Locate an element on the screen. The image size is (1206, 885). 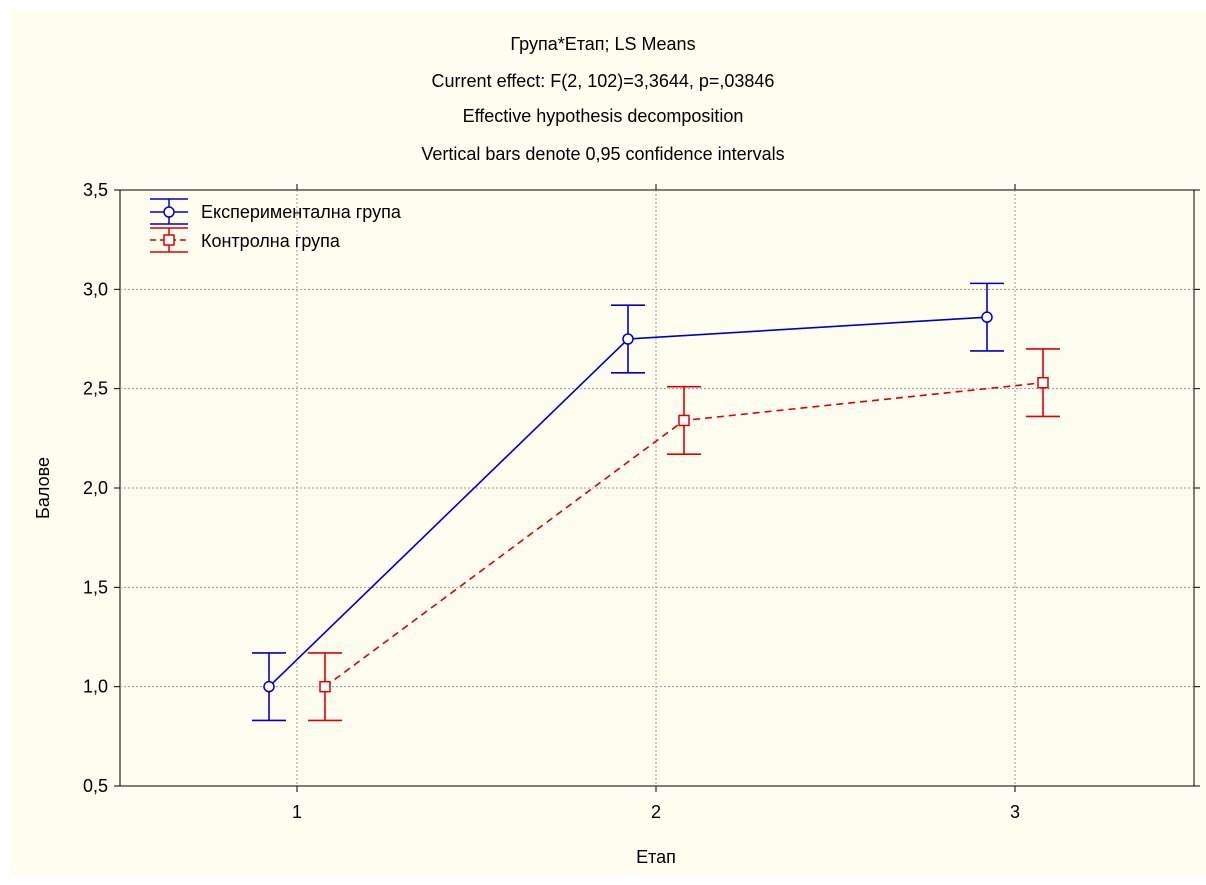
legend: Експериментална група Контролна група is located at coordinates (276, 225).